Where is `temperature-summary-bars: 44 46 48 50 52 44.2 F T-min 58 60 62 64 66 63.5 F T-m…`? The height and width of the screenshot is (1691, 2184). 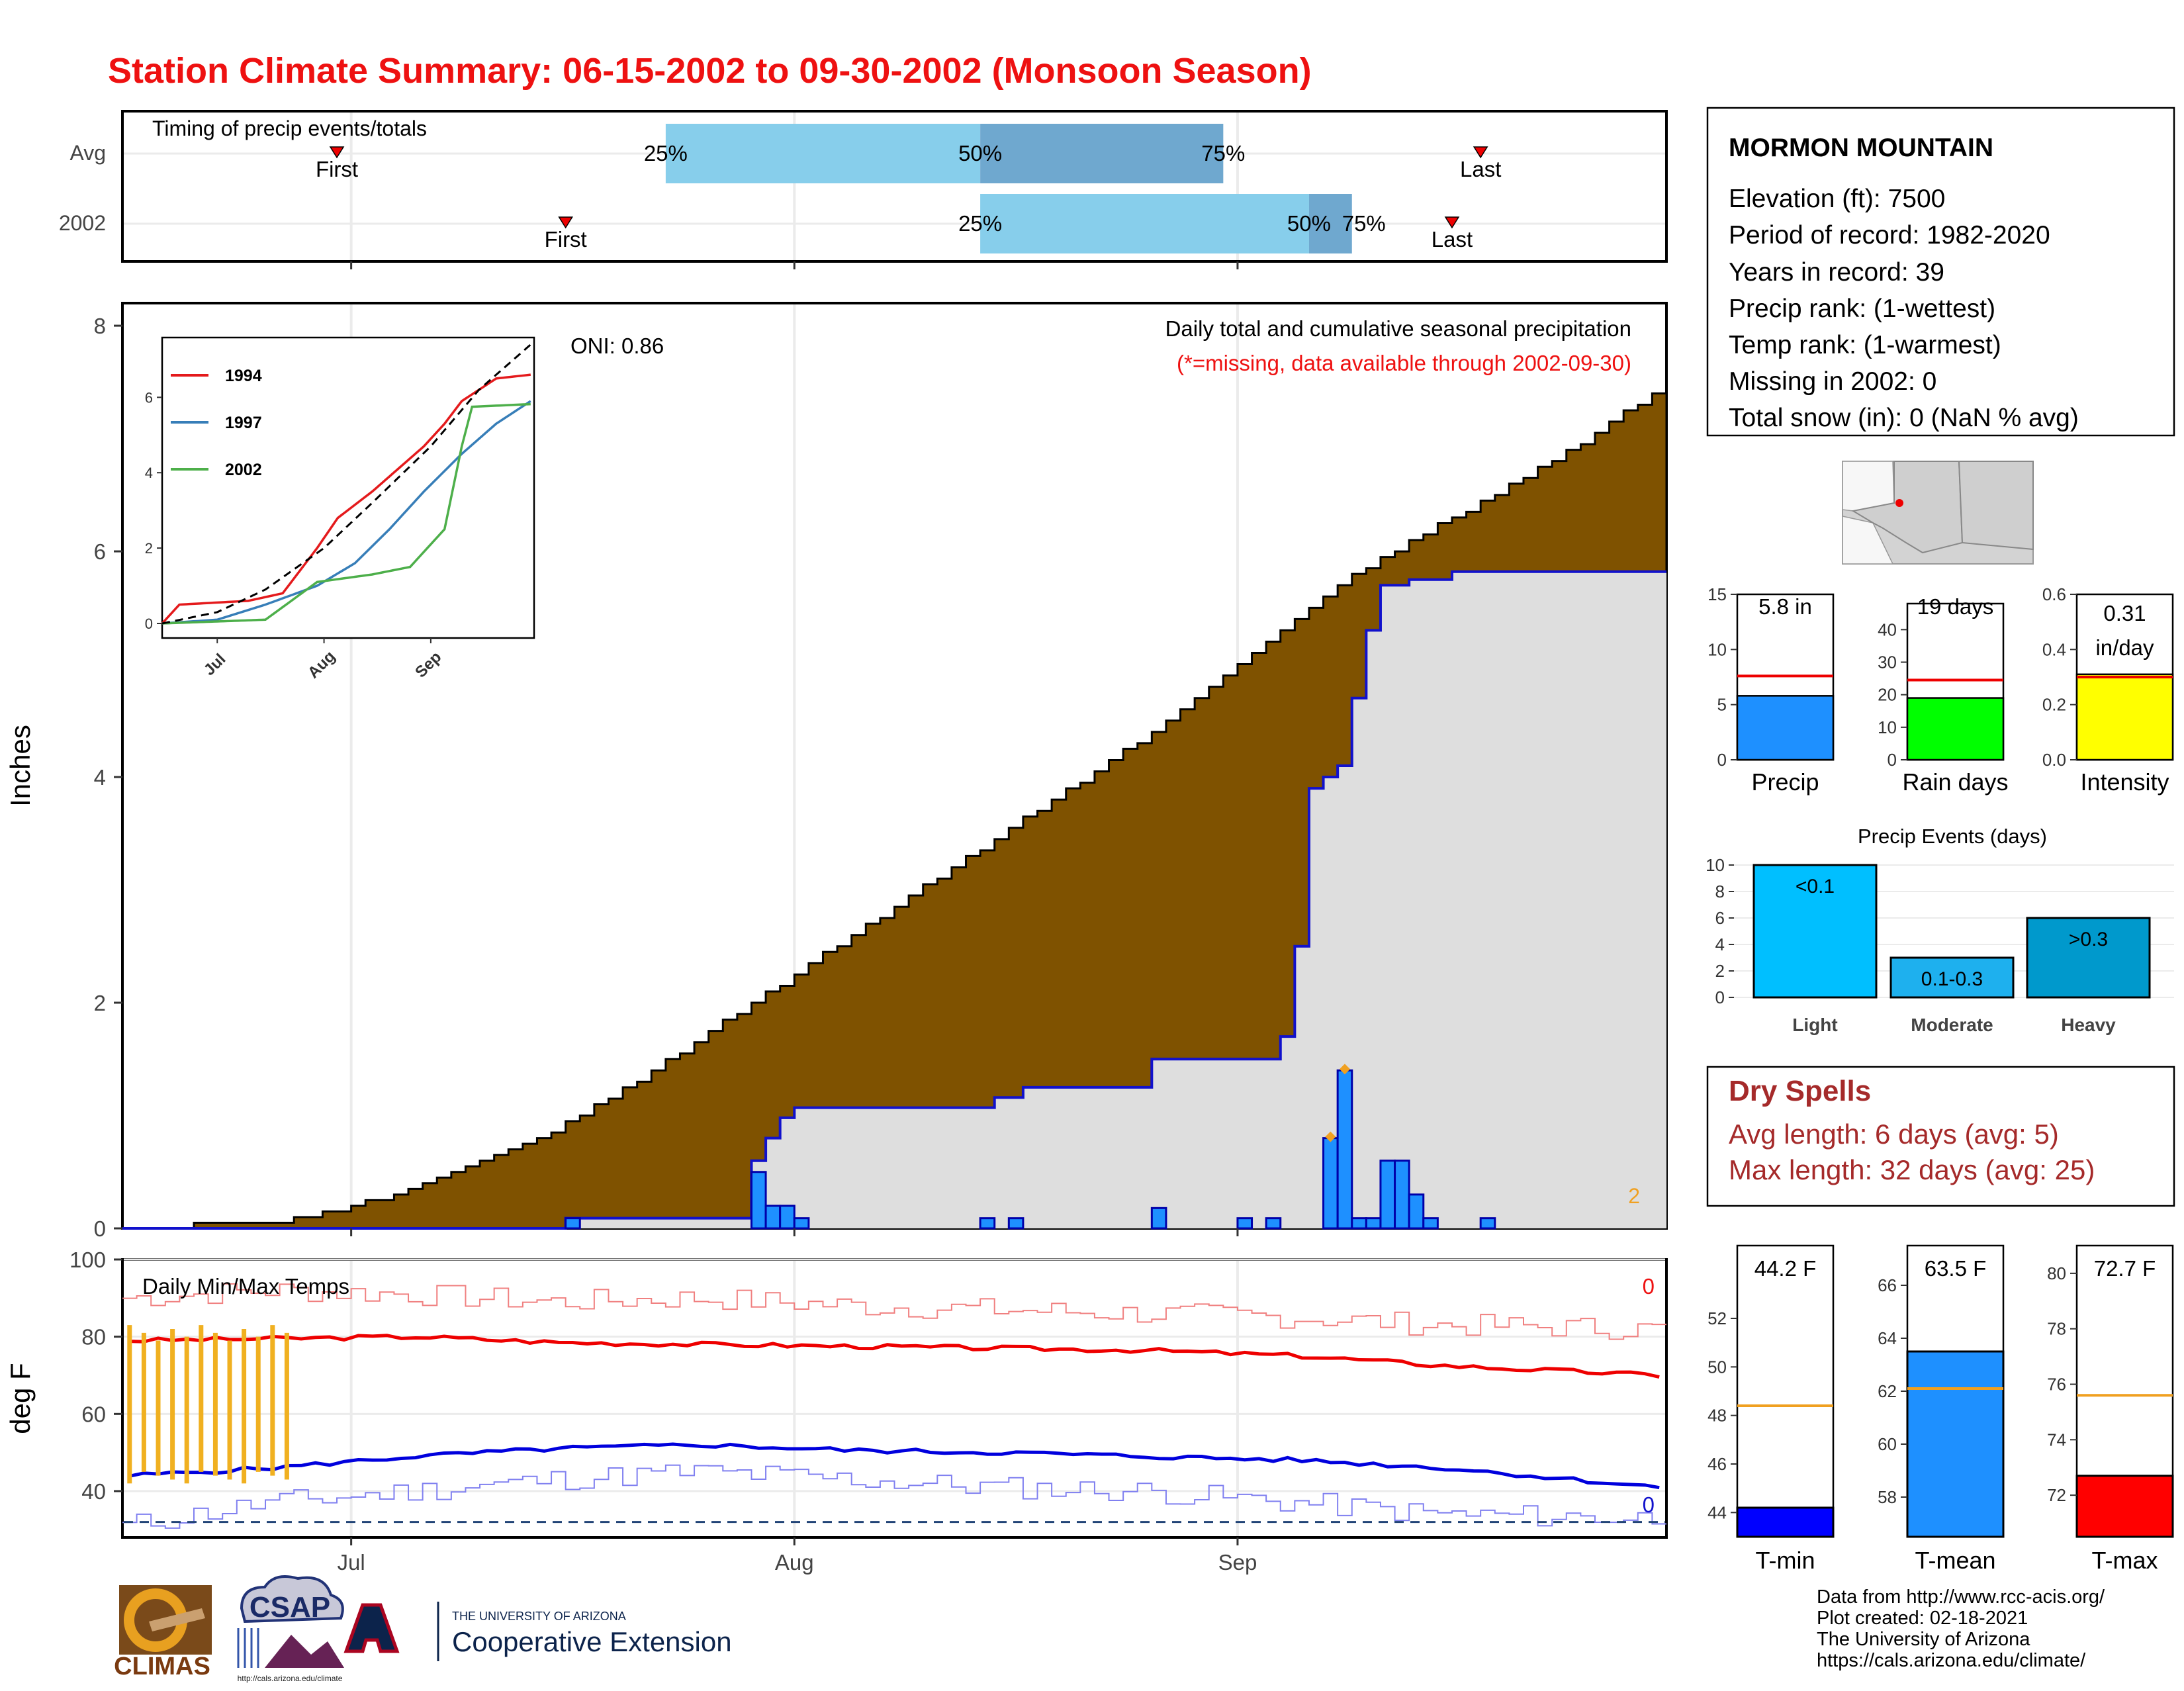
temperature-summary-bars: 44 46 48 50 52 44.2 F T-min 58 60 62 64 66 63.5 F T-m… is located at coordinates (1940, 1409).